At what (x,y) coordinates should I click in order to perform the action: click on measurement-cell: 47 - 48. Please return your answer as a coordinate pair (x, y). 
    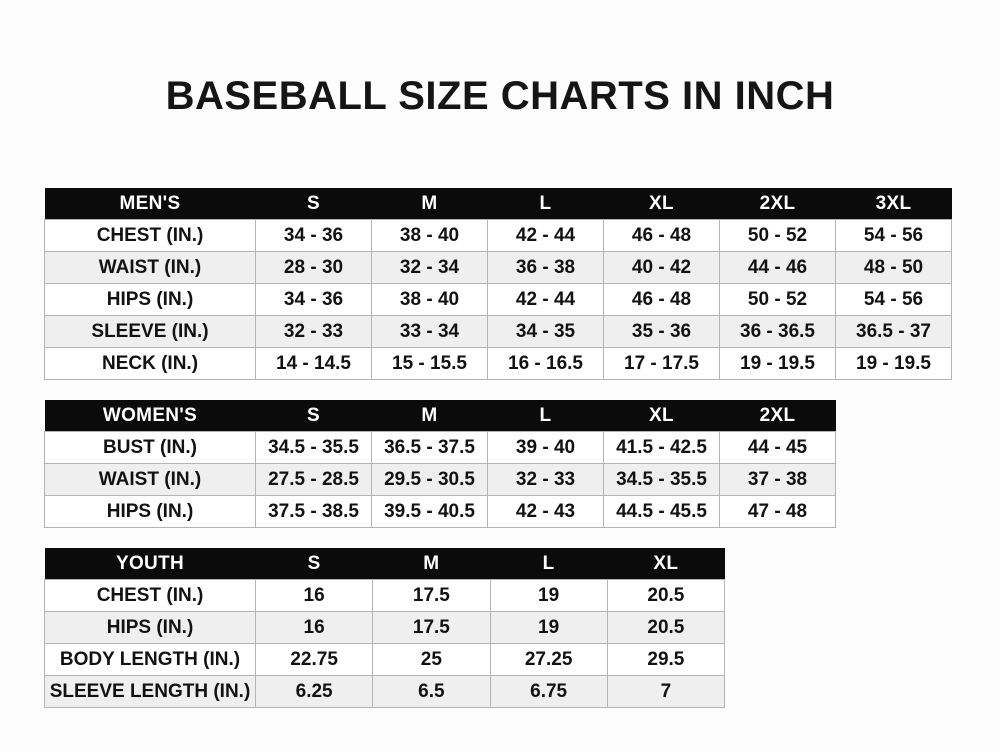
    Looking at the image, I should click on (777, 511).